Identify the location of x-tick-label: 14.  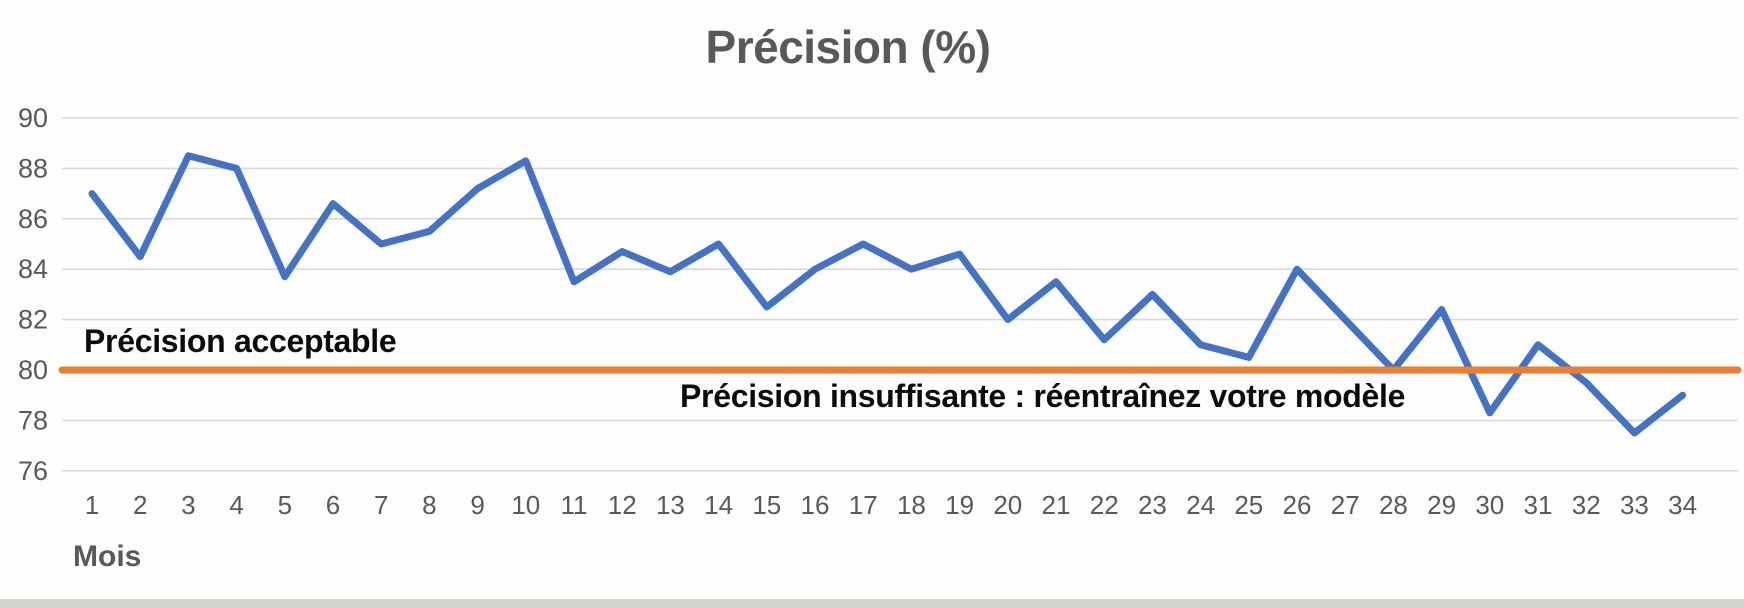
(718, 505).